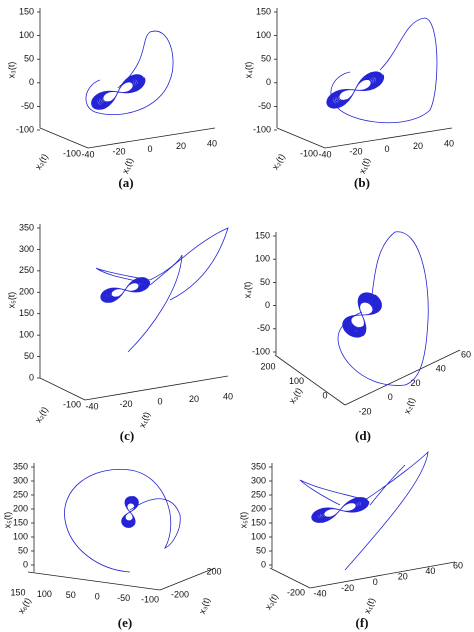 This screenshot has width=474, height=632. I want to click on axis-tick-label: -50, so click(123, 598).